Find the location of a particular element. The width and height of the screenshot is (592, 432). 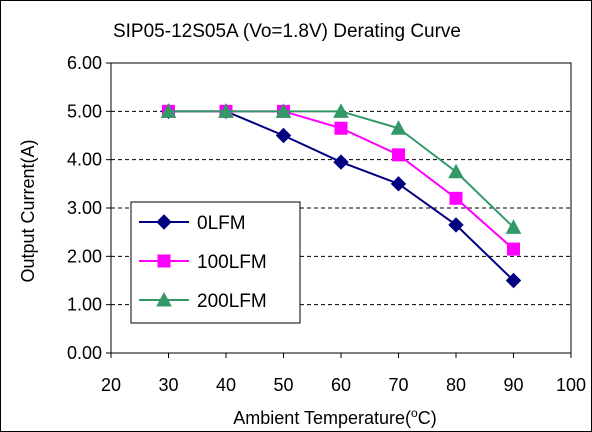

y-tick-label: 4.00 is located at coordinates (84, 160).